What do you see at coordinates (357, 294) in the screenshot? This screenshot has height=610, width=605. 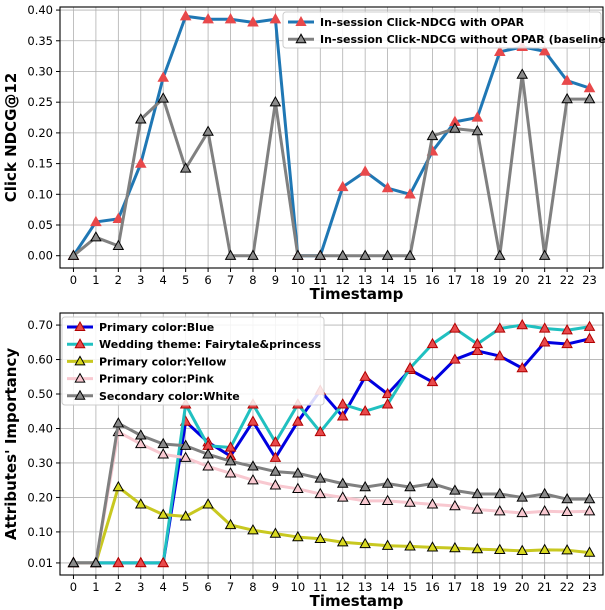 I see `x-axis-label: Timestamp` at bounding box center [357, 294].